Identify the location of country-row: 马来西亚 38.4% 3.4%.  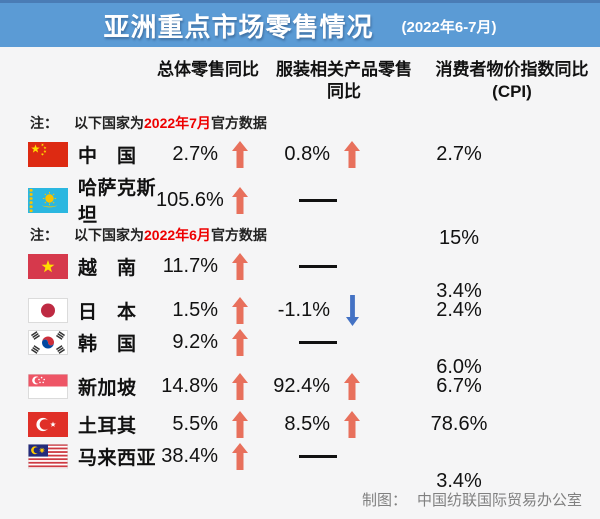
(300, 467).